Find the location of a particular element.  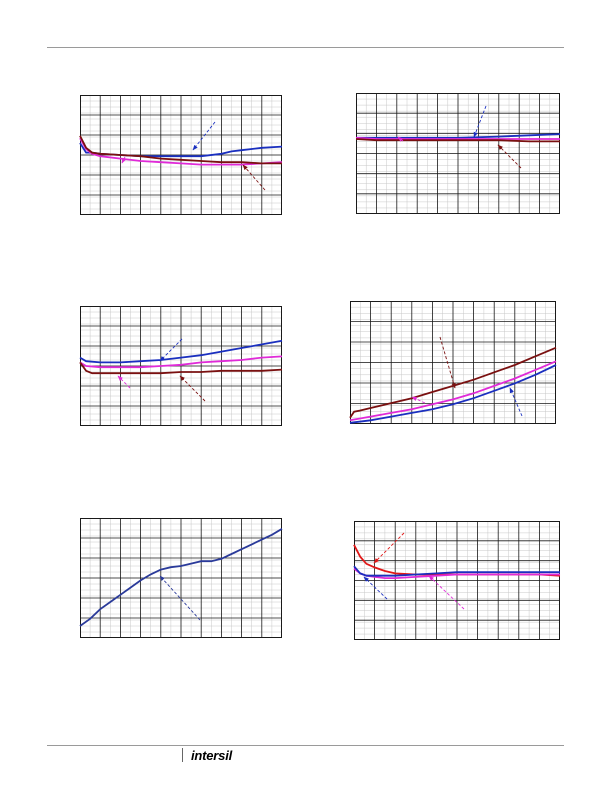

header-rule is located at coordinates (305, 47).